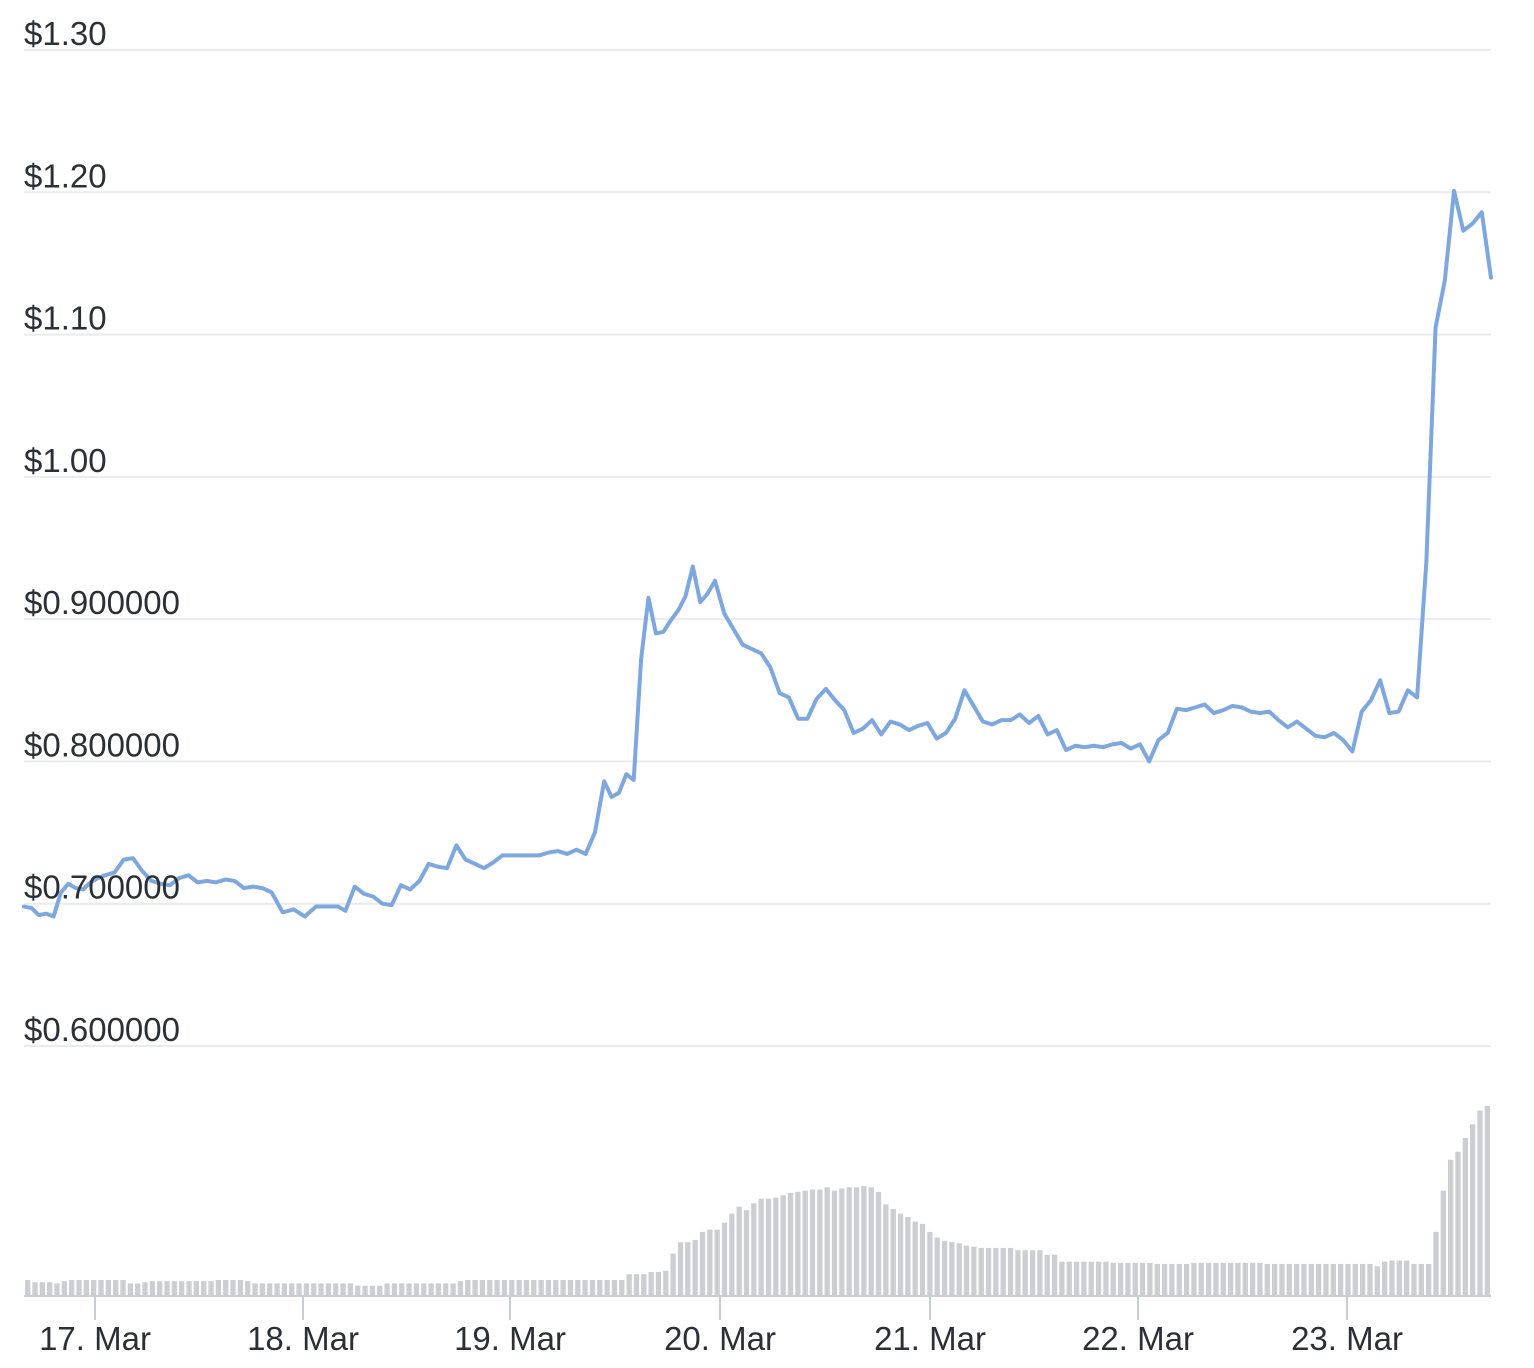  Describe the element at coordinates (102, 887) in the screenshot. I see `y-tick-label: $0.700000` at that location.